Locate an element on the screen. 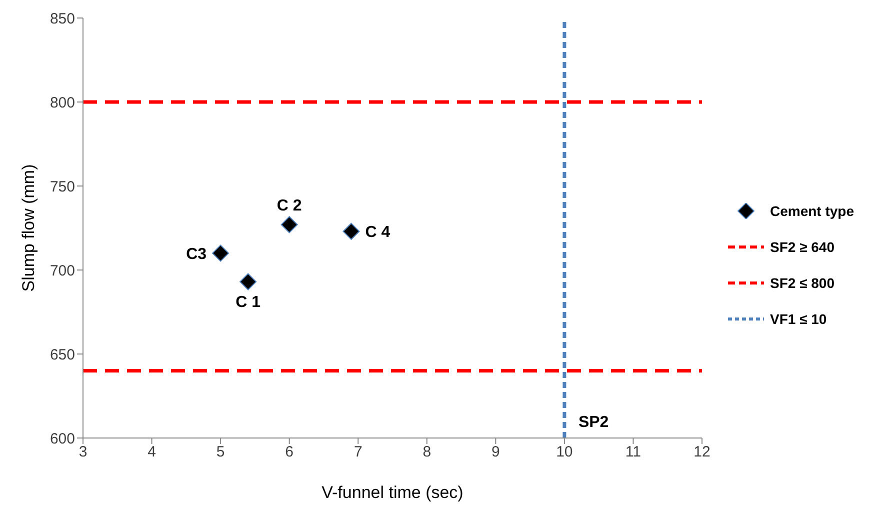  annotation: SP2 is located at coordinates (593, 422).